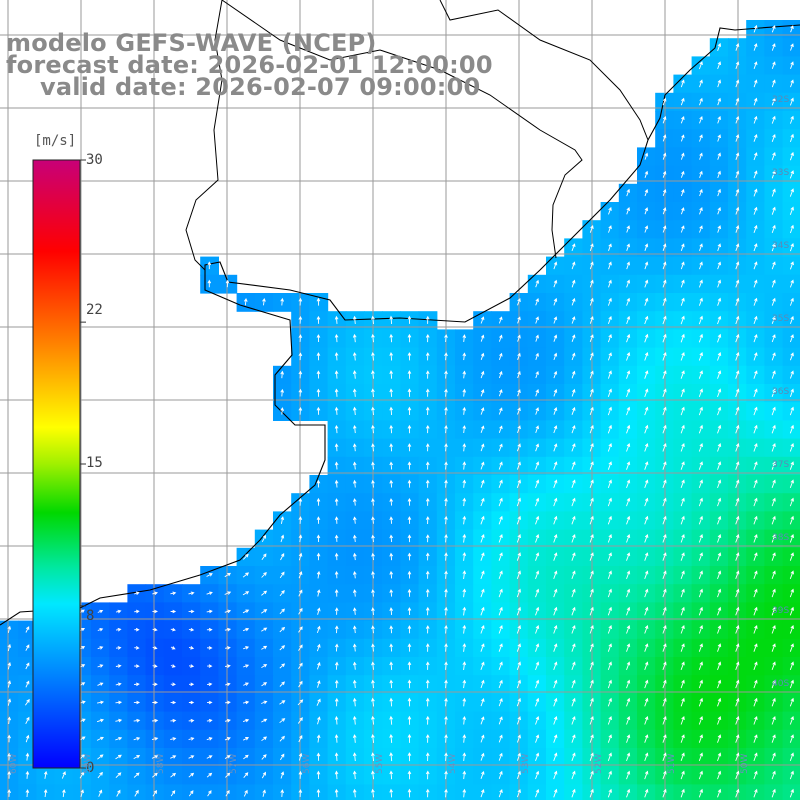 The width and height of the screenshot is (800, 800). I want to click on colorbar-tick-label: 22, so click(94, 310).